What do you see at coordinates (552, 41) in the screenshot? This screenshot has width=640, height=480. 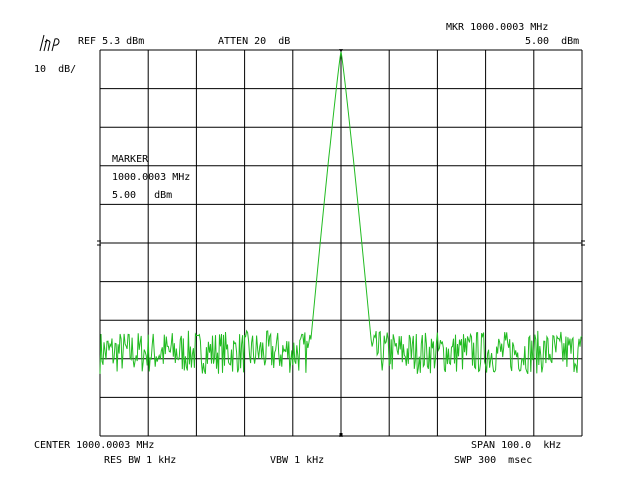 I see `marker-level-readout: 5.00 dBm` at bounding box center [552, 41].